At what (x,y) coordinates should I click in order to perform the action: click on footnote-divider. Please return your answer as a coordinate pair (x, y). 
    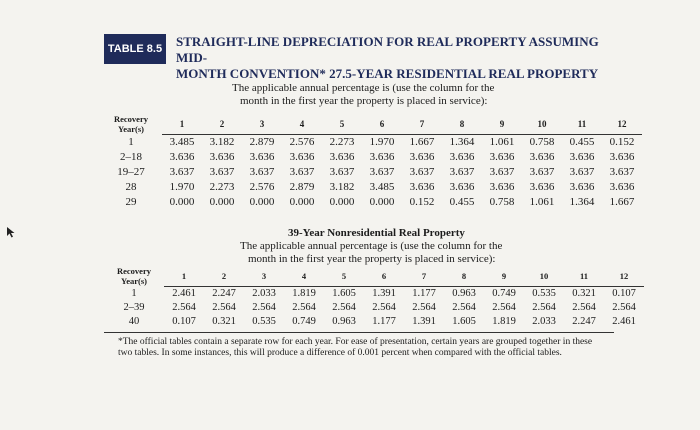
    Looking at the image, I should click on (359, 332).